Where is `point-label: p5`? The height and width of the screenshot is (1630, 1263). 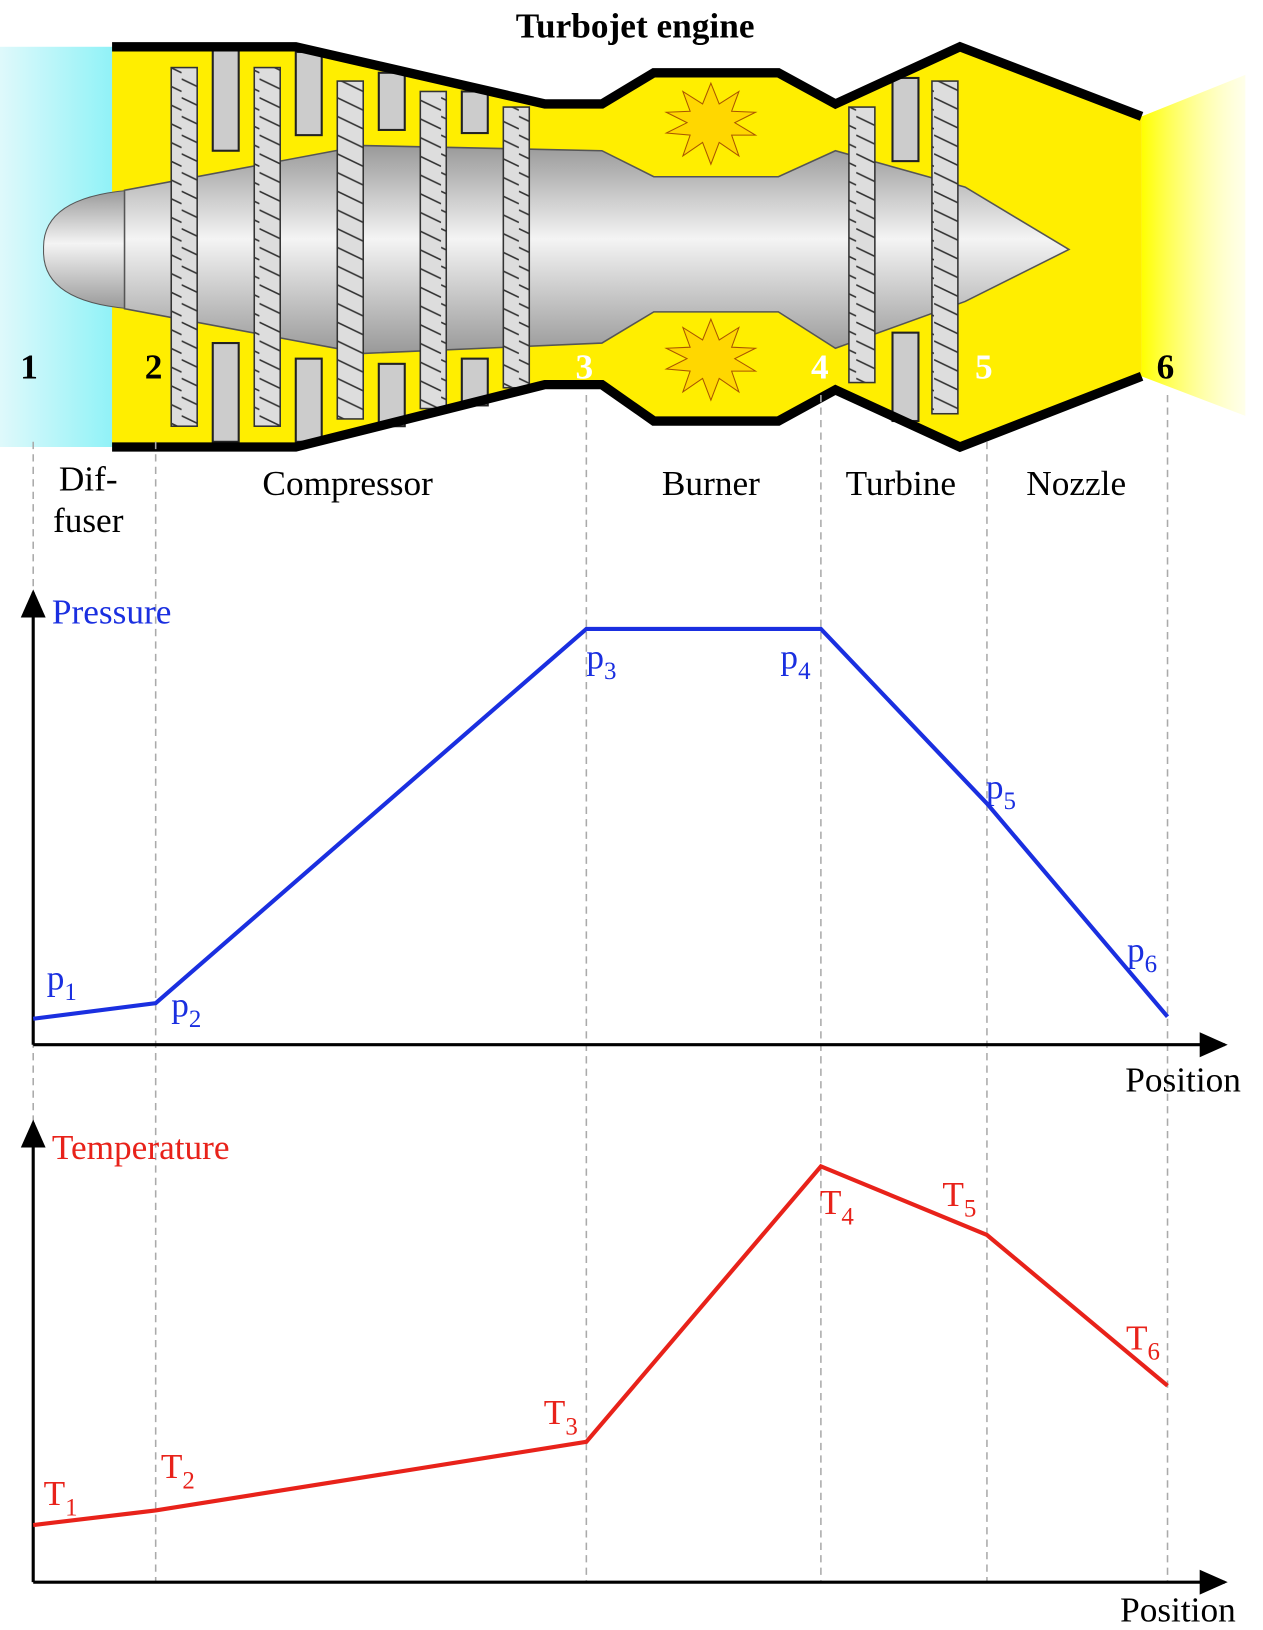
point-label: p5 is located at coordinates (1001, 790).